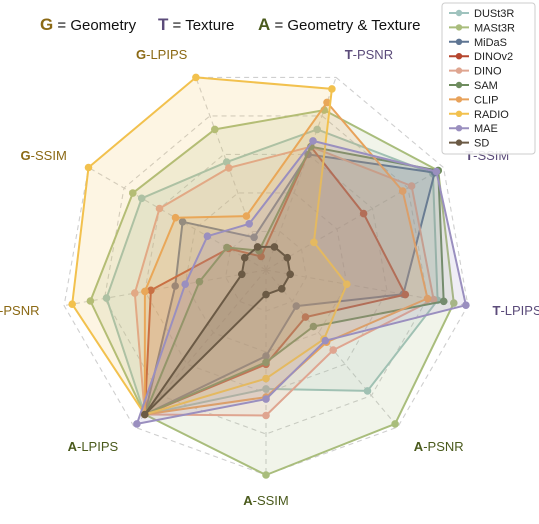 The image size is (539, 524). I want to click on axis-label: T-LPIPS, so click(516, 310).